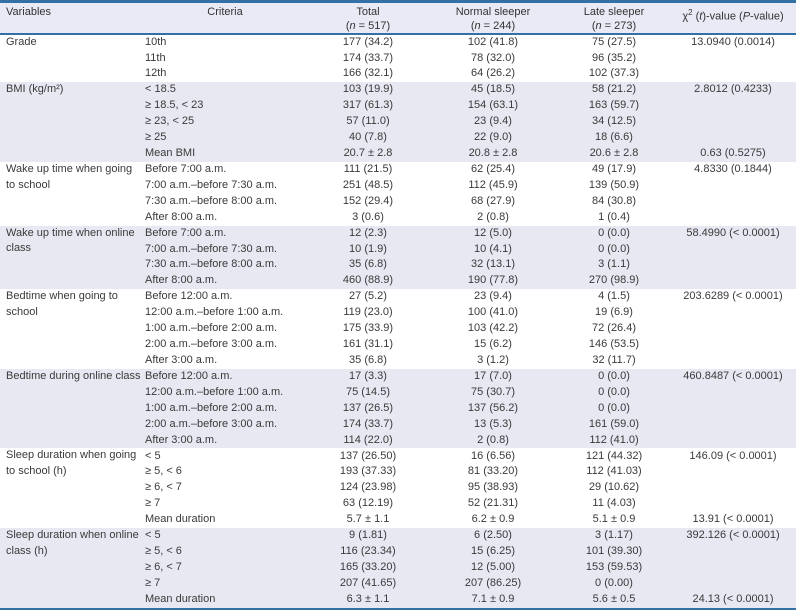 This screenshot has width=796, height=610. Describe the element at coordinates (368, 216) in the screenshot. I see `total-cell: 3 (0.6)` at that location.